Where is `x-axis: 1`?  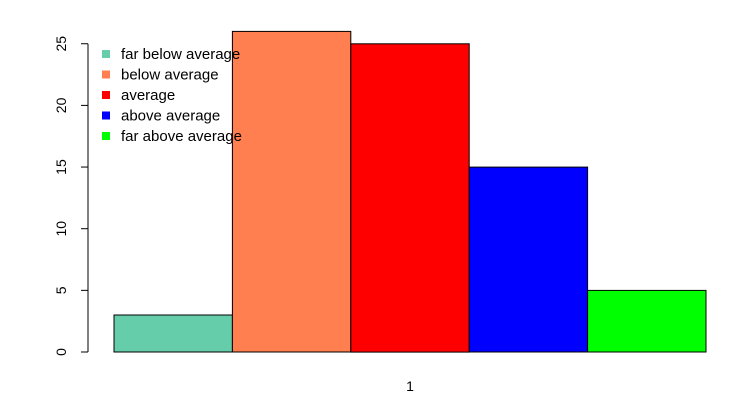 x-axis: 1 is located at coordinates (410, 386).